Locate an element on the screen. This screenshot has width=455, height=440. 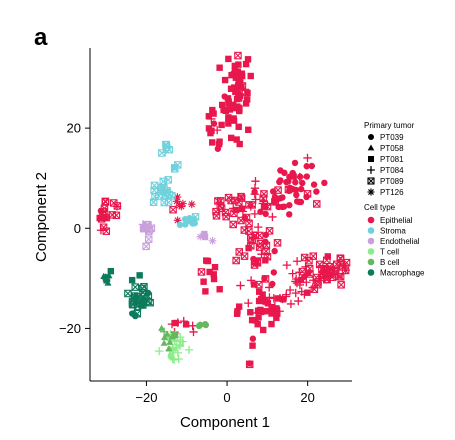
legend-marker-pt081 is located at coordinates (371, 159).